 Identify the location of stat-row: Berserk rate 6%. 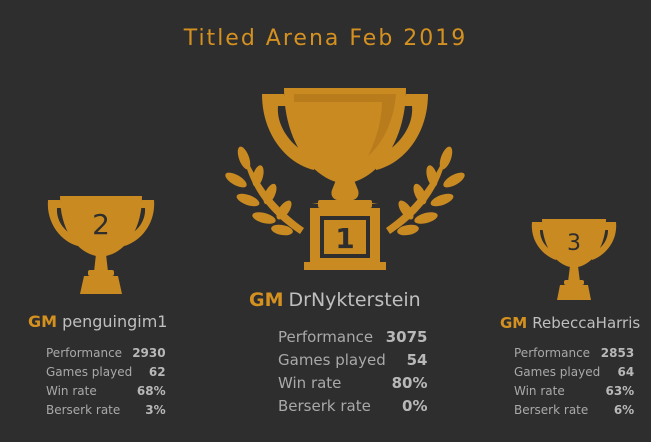
(574, 409).